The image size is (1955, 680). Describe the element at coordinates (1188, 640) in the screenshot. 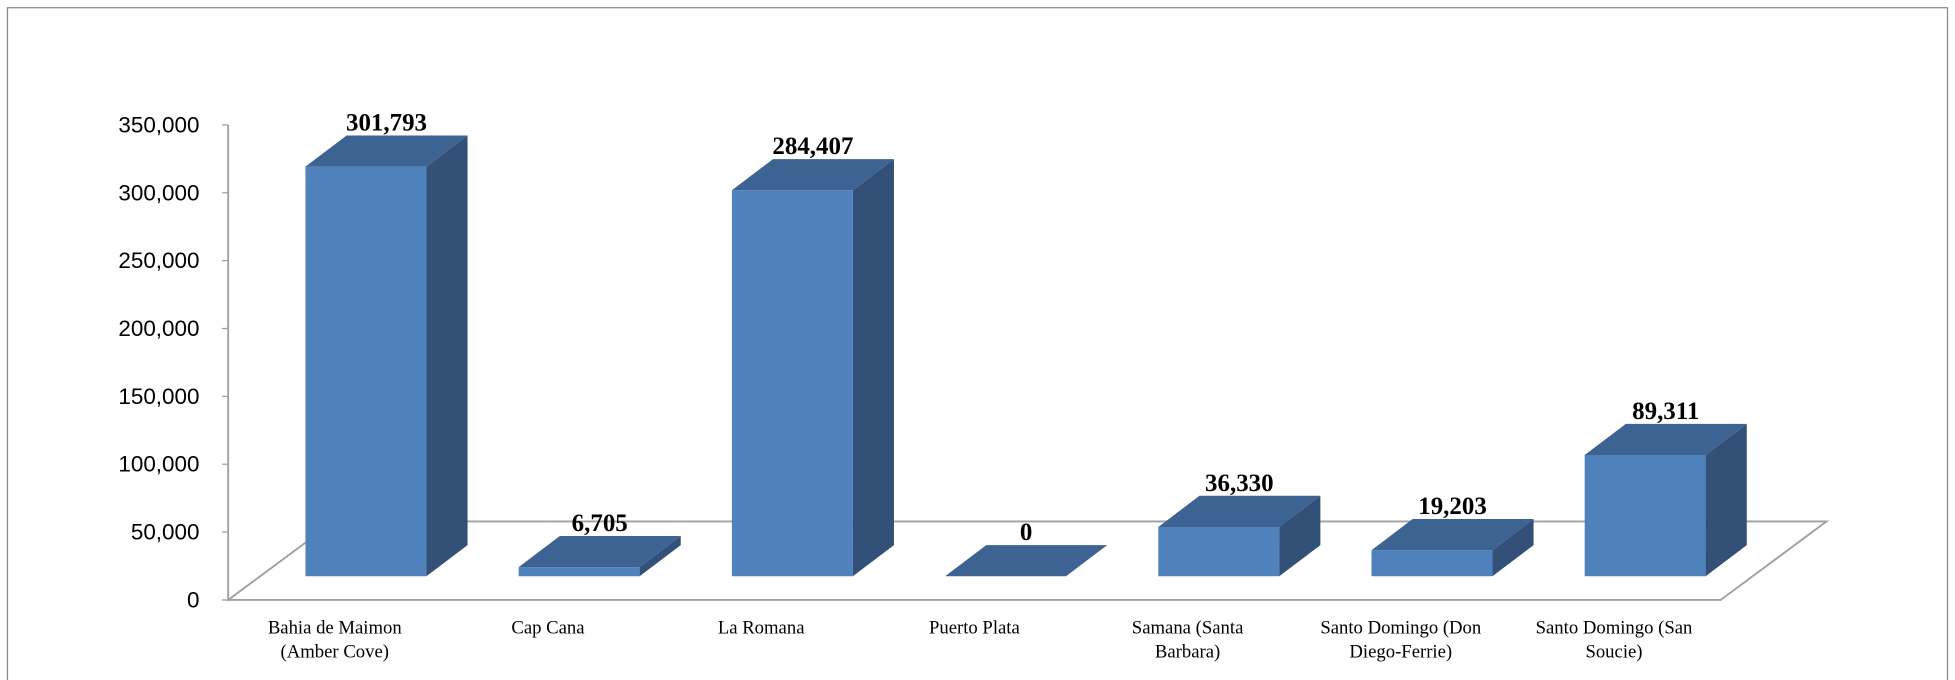

I see `x-tick-label: Samana (Santa Barbara)` at that location.